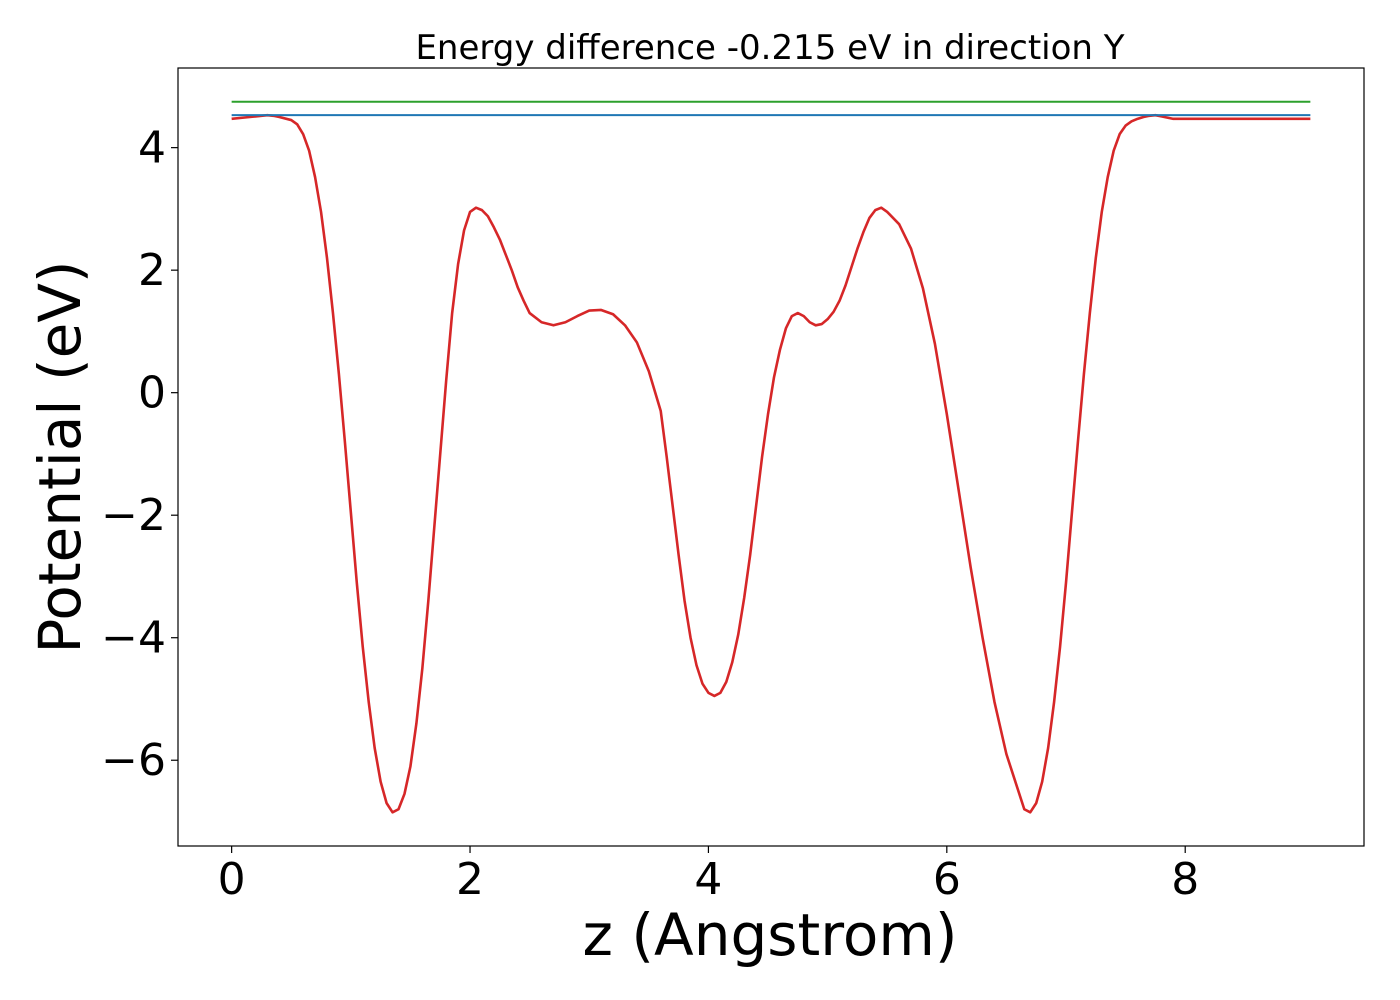 This screenshot has width=1400, height=1000. What do you see at coordinates (152, 270) in the screenshot?
I see `y-tick-label: 2` at bounding box center [152, 270].